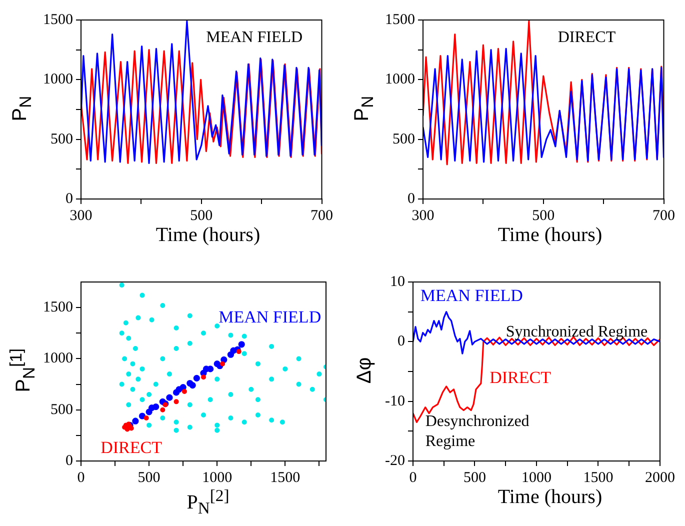  I want to click on text: MEAN FIELD, so click(254, 37).